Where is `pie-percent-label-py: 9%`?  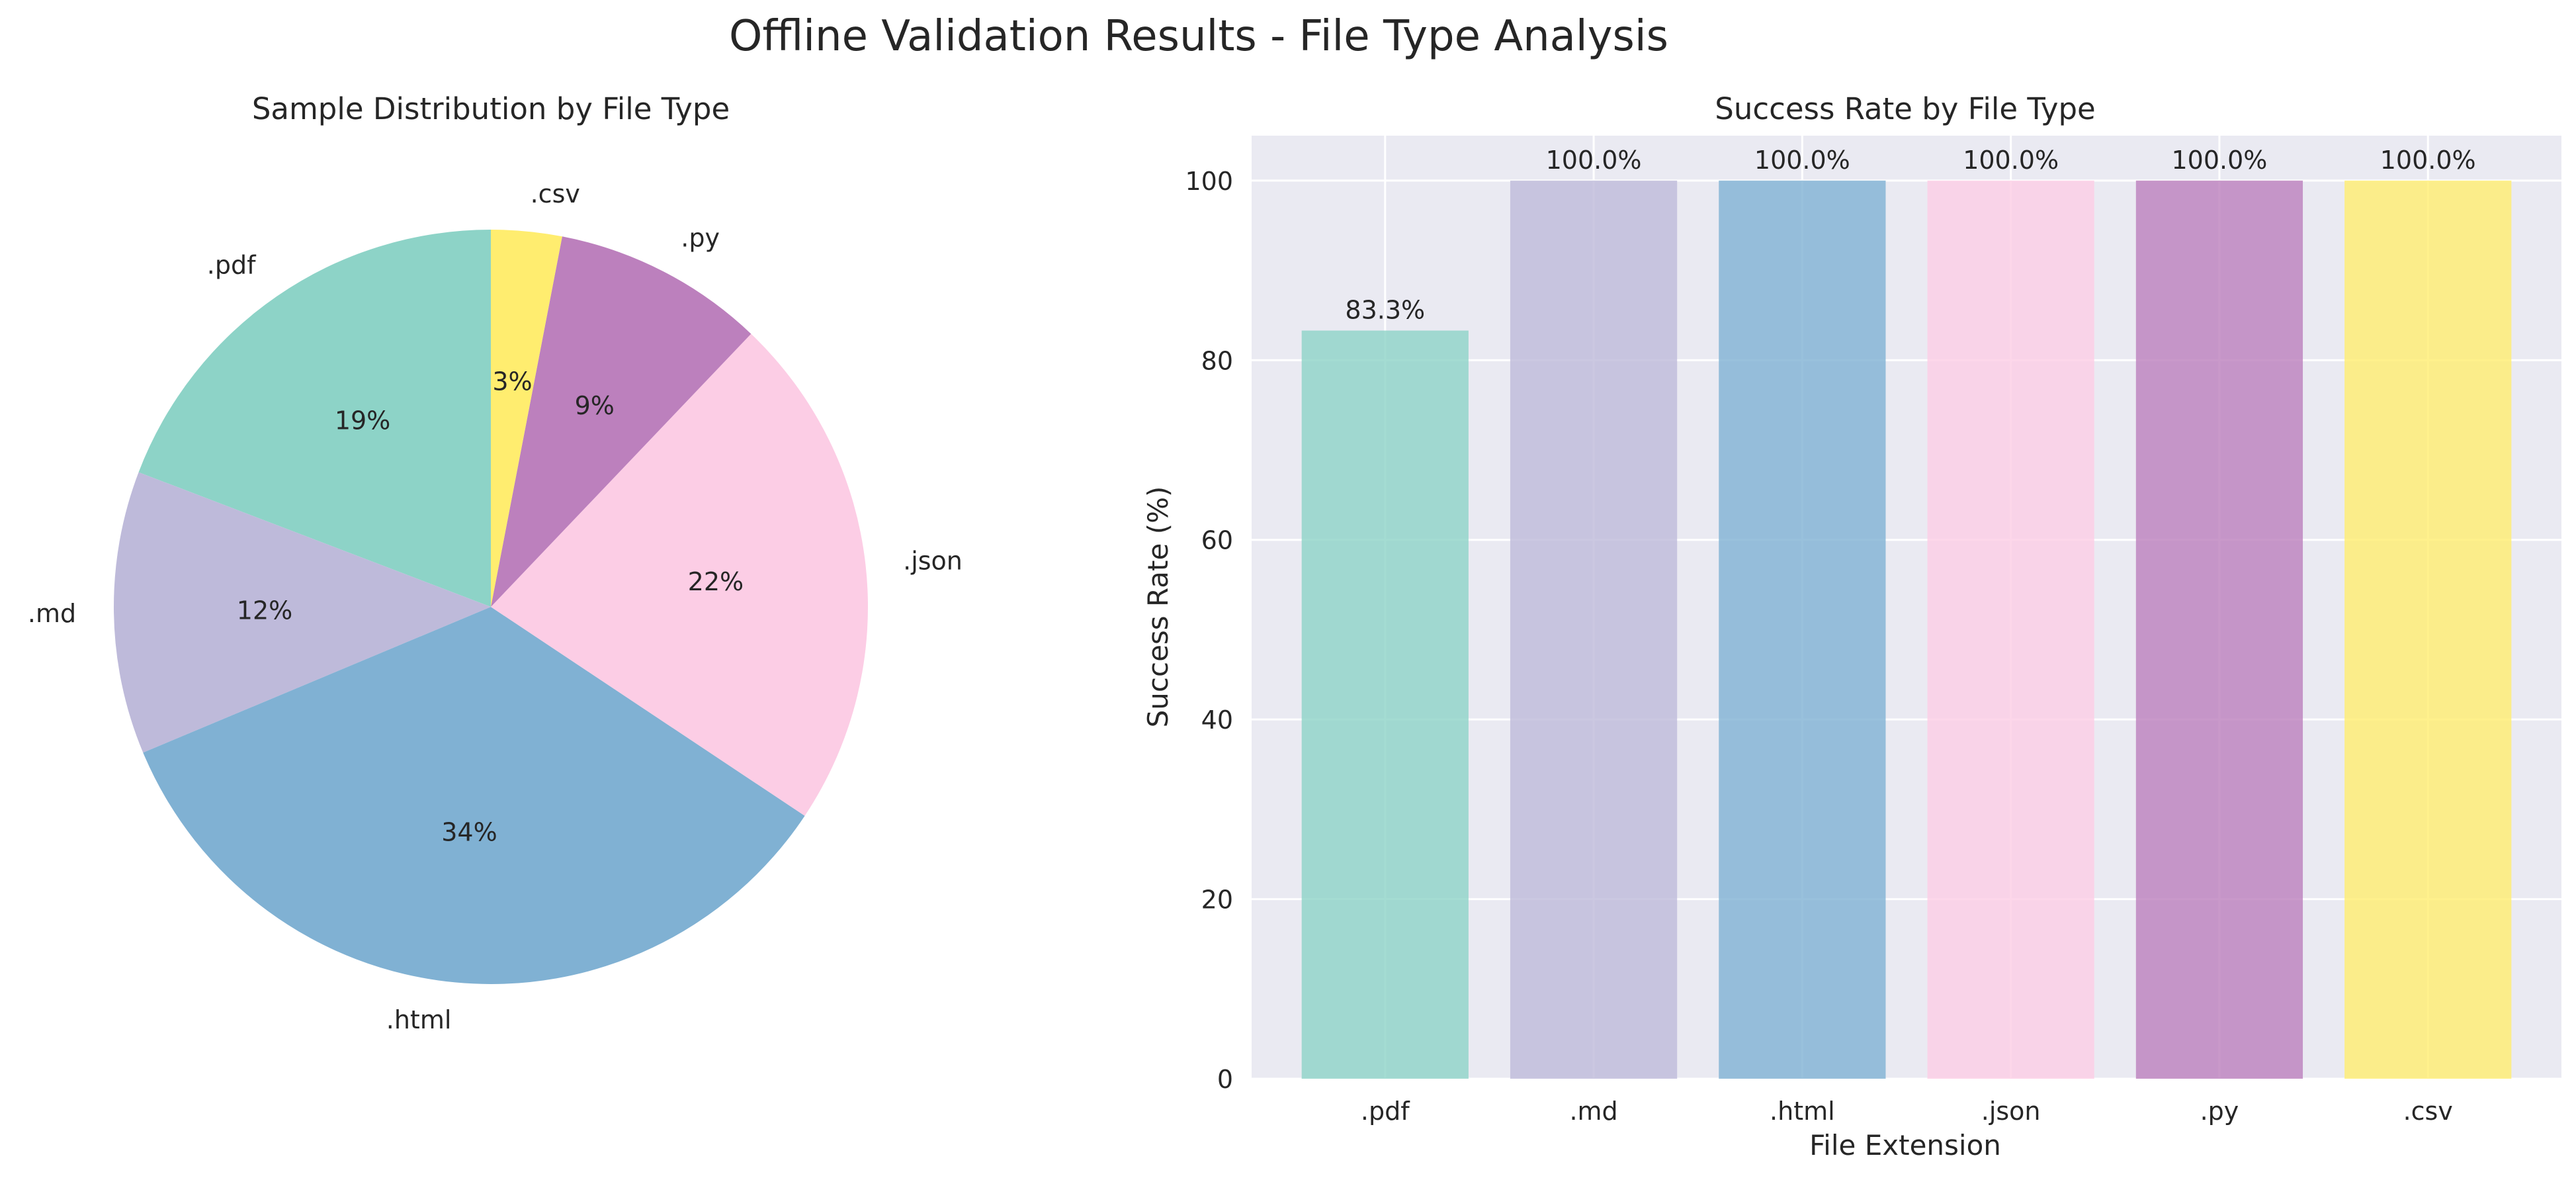
pie-percent-label-py: 9% is located at coordinates (595, 406).